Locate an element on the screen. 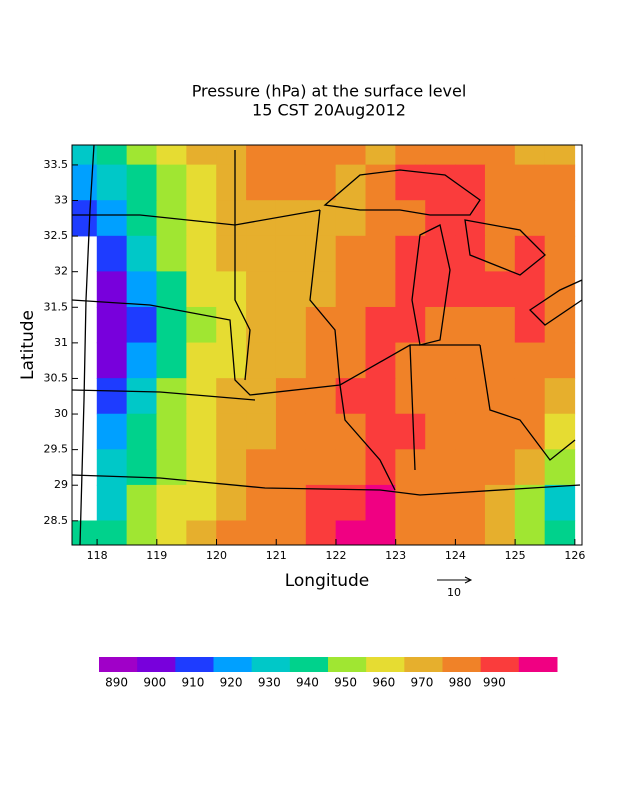 The height and width of the screenshot is (800, 618). lake is located at coordinates (505, 247).